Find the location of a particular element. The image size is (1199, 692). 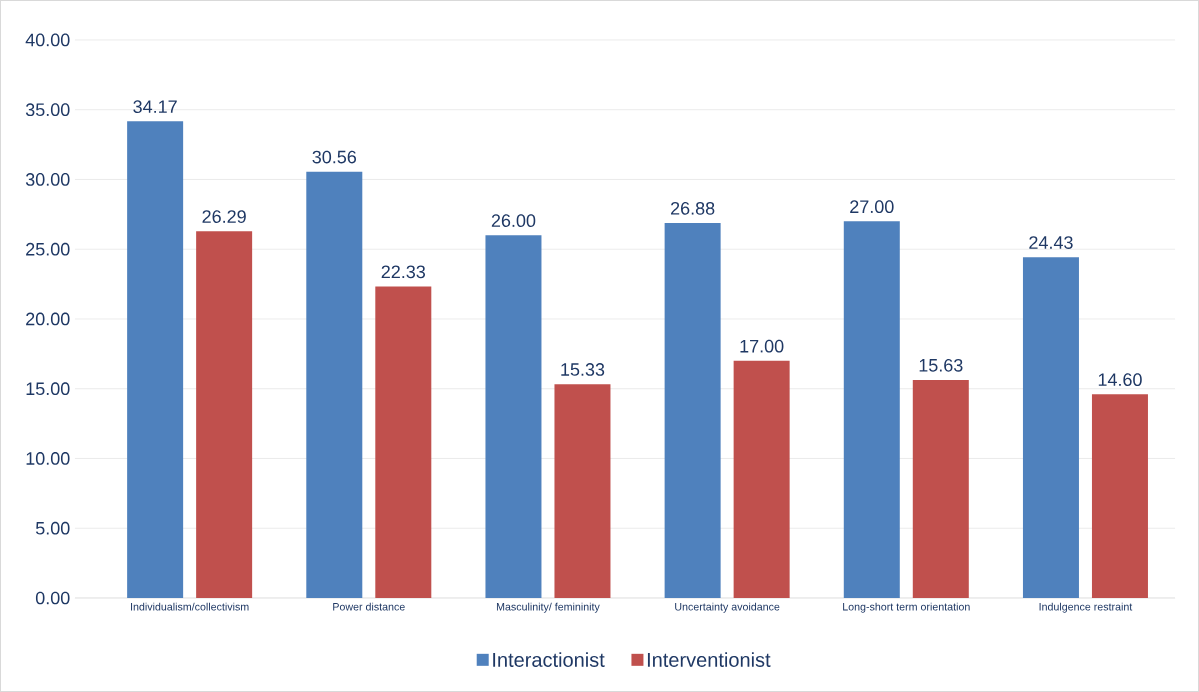

x-tick-label: Indulgence restraint is located at coordinates (1086, 607).